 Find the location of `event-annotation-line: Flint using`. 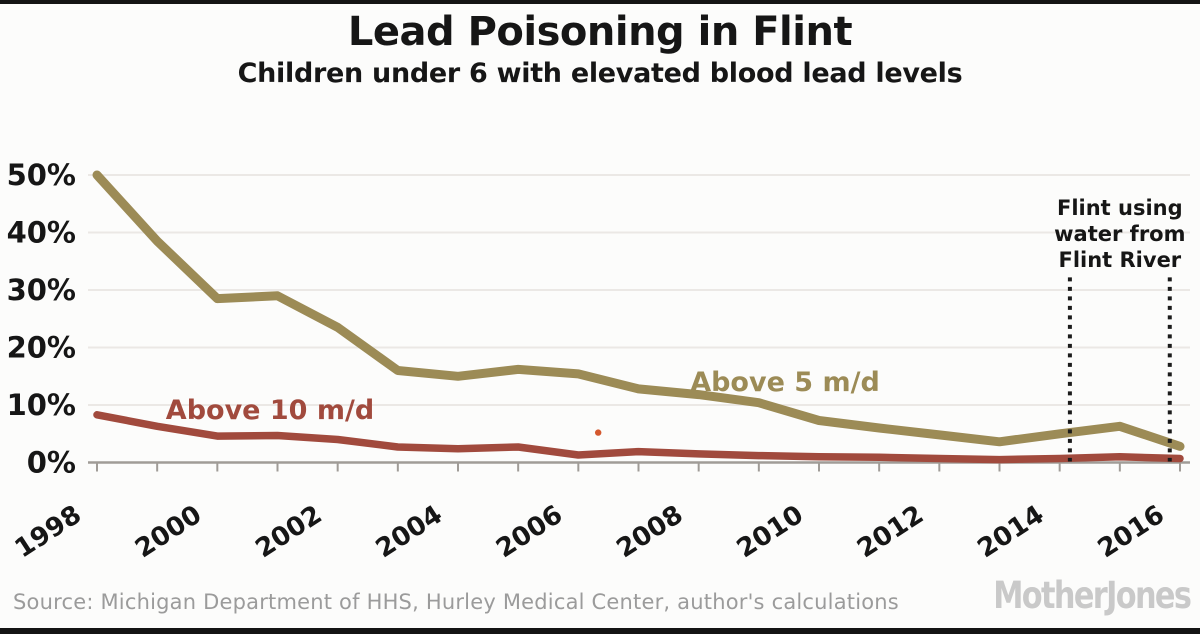

event-annotation-line: Flint using is located at coordinates (1120, 208).